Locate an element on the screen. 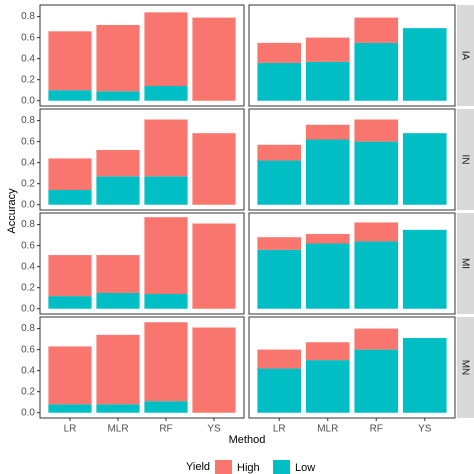 The height and width of the screenshot is (474, 474). legend-title: Yield is located at coordinates (198, 467).